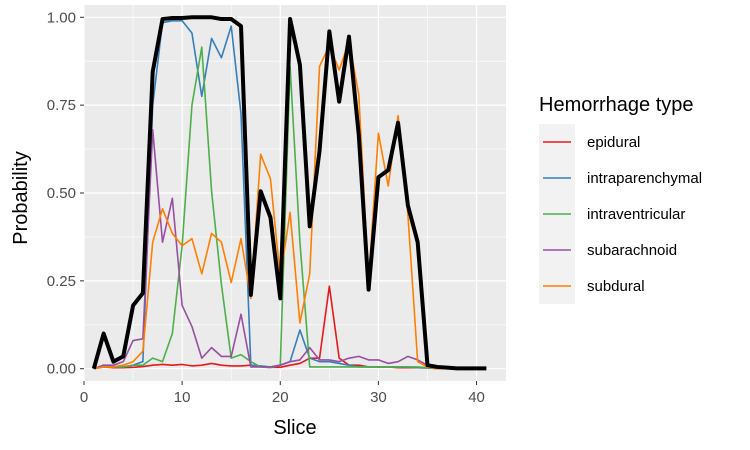 This screenshot has width=750, height=450. I want to click on legend-label-subdural: subdural, so click(616, 286).